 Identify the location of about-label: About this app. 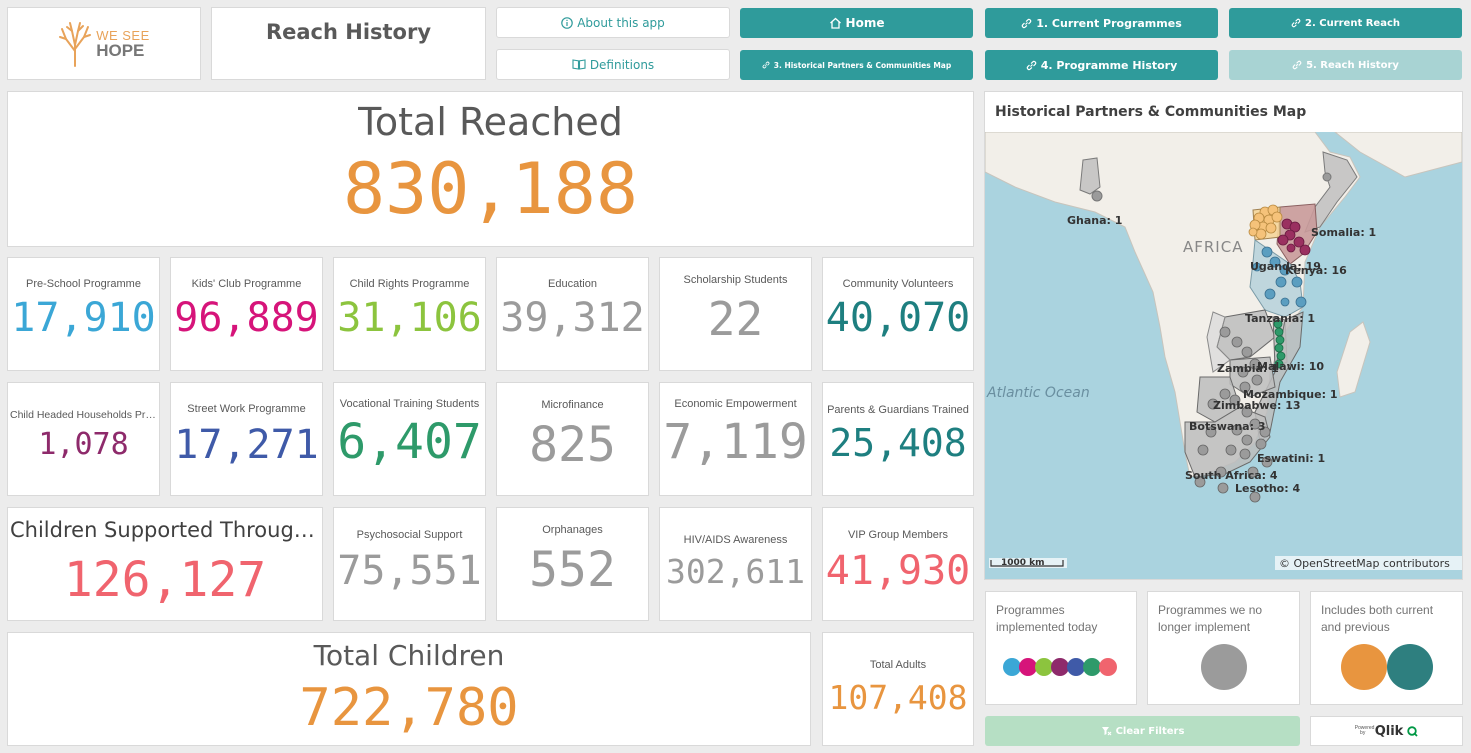
(621, 22).